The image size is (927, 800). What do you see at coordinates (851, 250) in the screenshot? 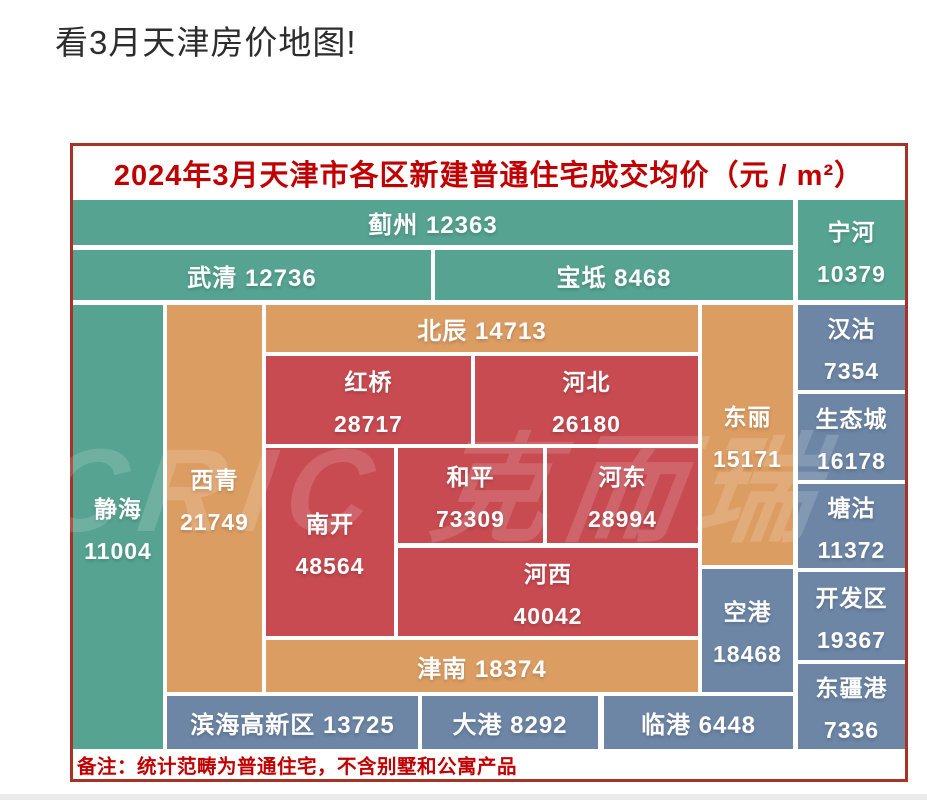
I see `district-block-ninghe: 宁河 10379` at bounding box center [851, 250].